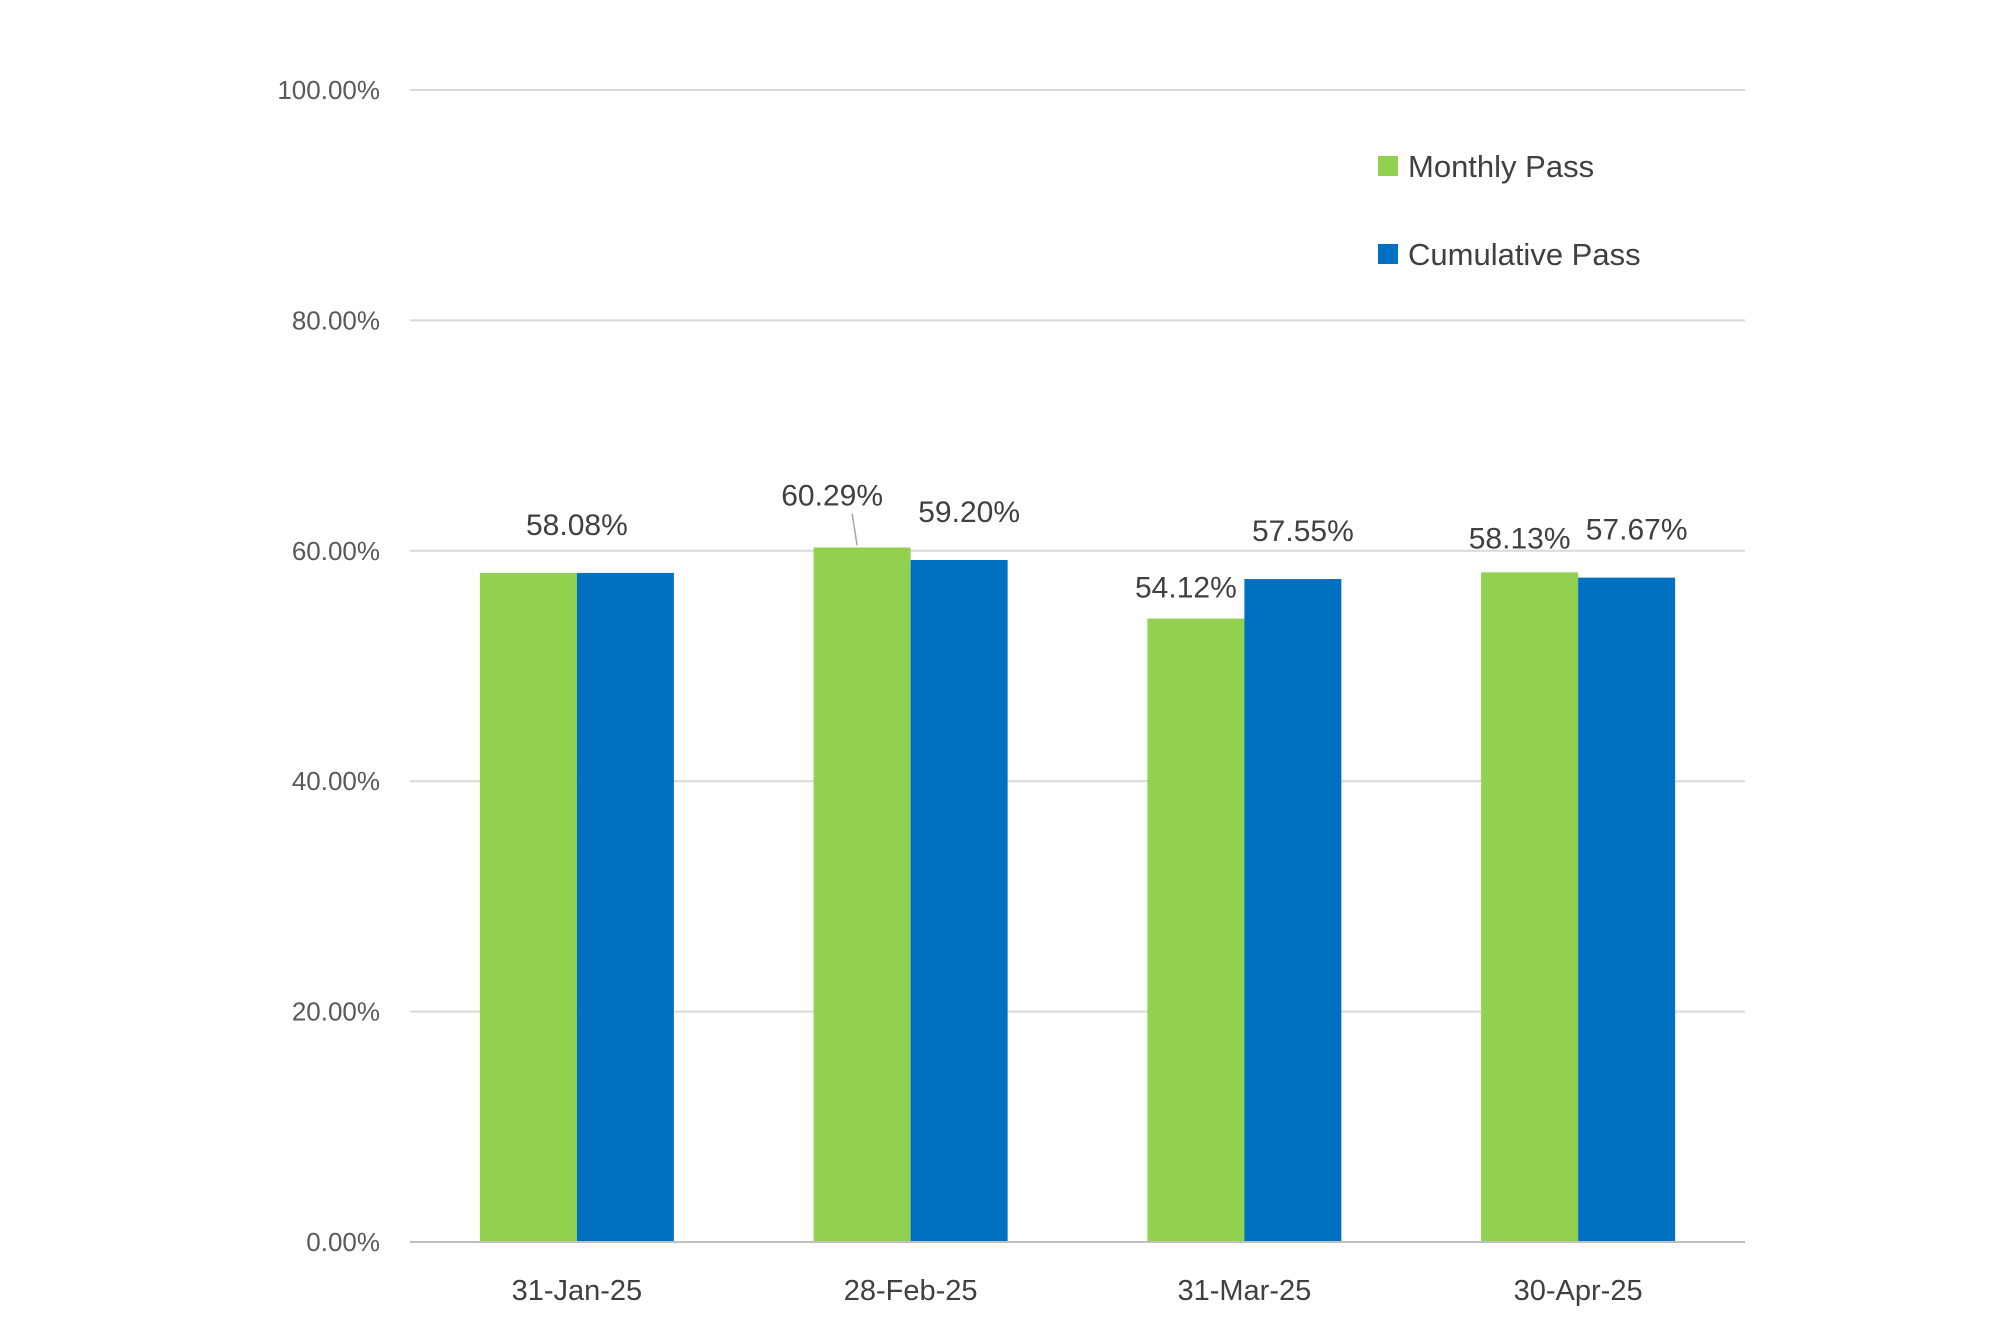  I want to click on cumulative-pass-data-label: 57.67%, so click(1637, 530).